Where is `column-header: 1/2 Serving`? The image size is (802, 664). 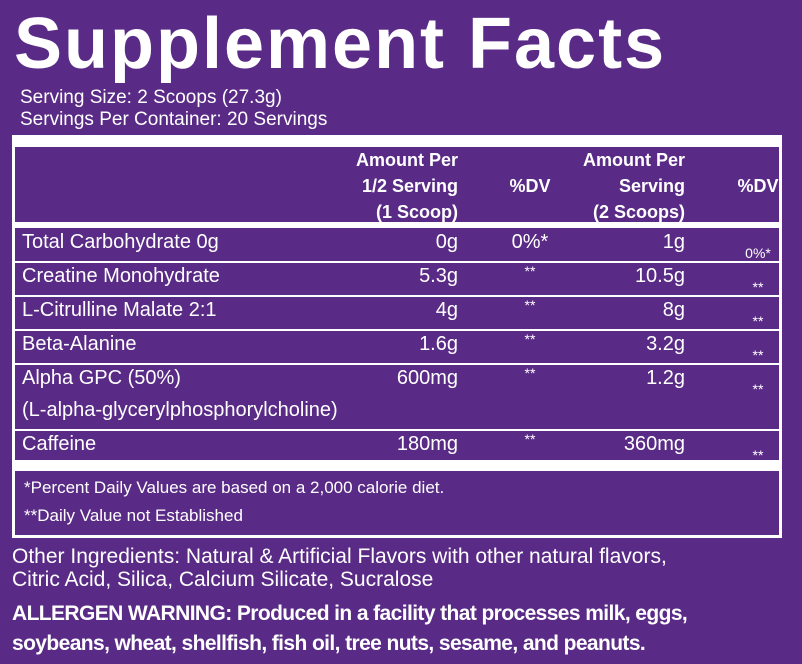
column-header: 1/2 Serving is located at coordinates (409, 186).